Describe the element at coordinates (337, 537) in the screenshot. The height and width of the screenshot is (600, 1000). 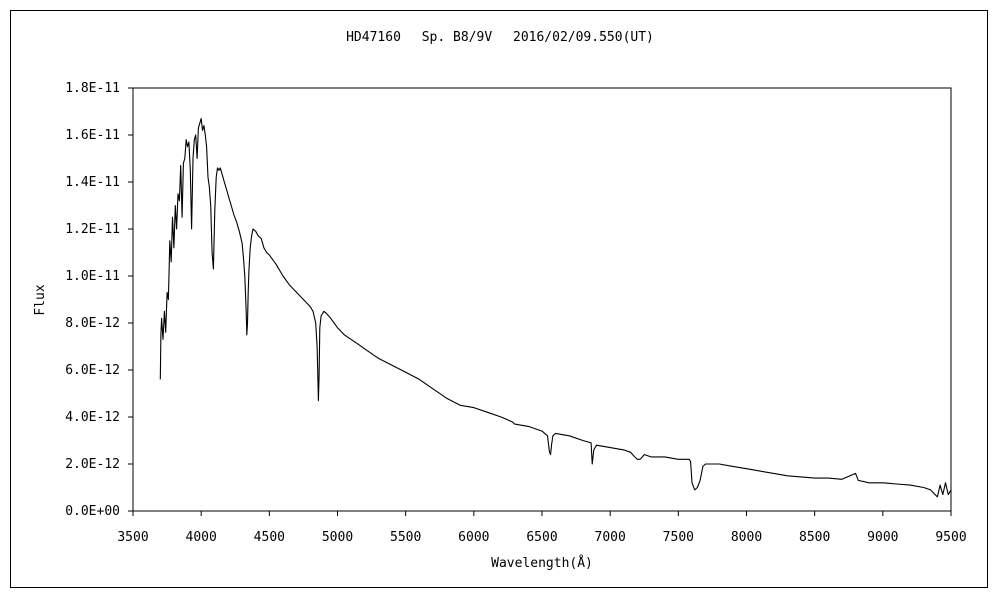
I see `x-tick-label: 5000` at that location.